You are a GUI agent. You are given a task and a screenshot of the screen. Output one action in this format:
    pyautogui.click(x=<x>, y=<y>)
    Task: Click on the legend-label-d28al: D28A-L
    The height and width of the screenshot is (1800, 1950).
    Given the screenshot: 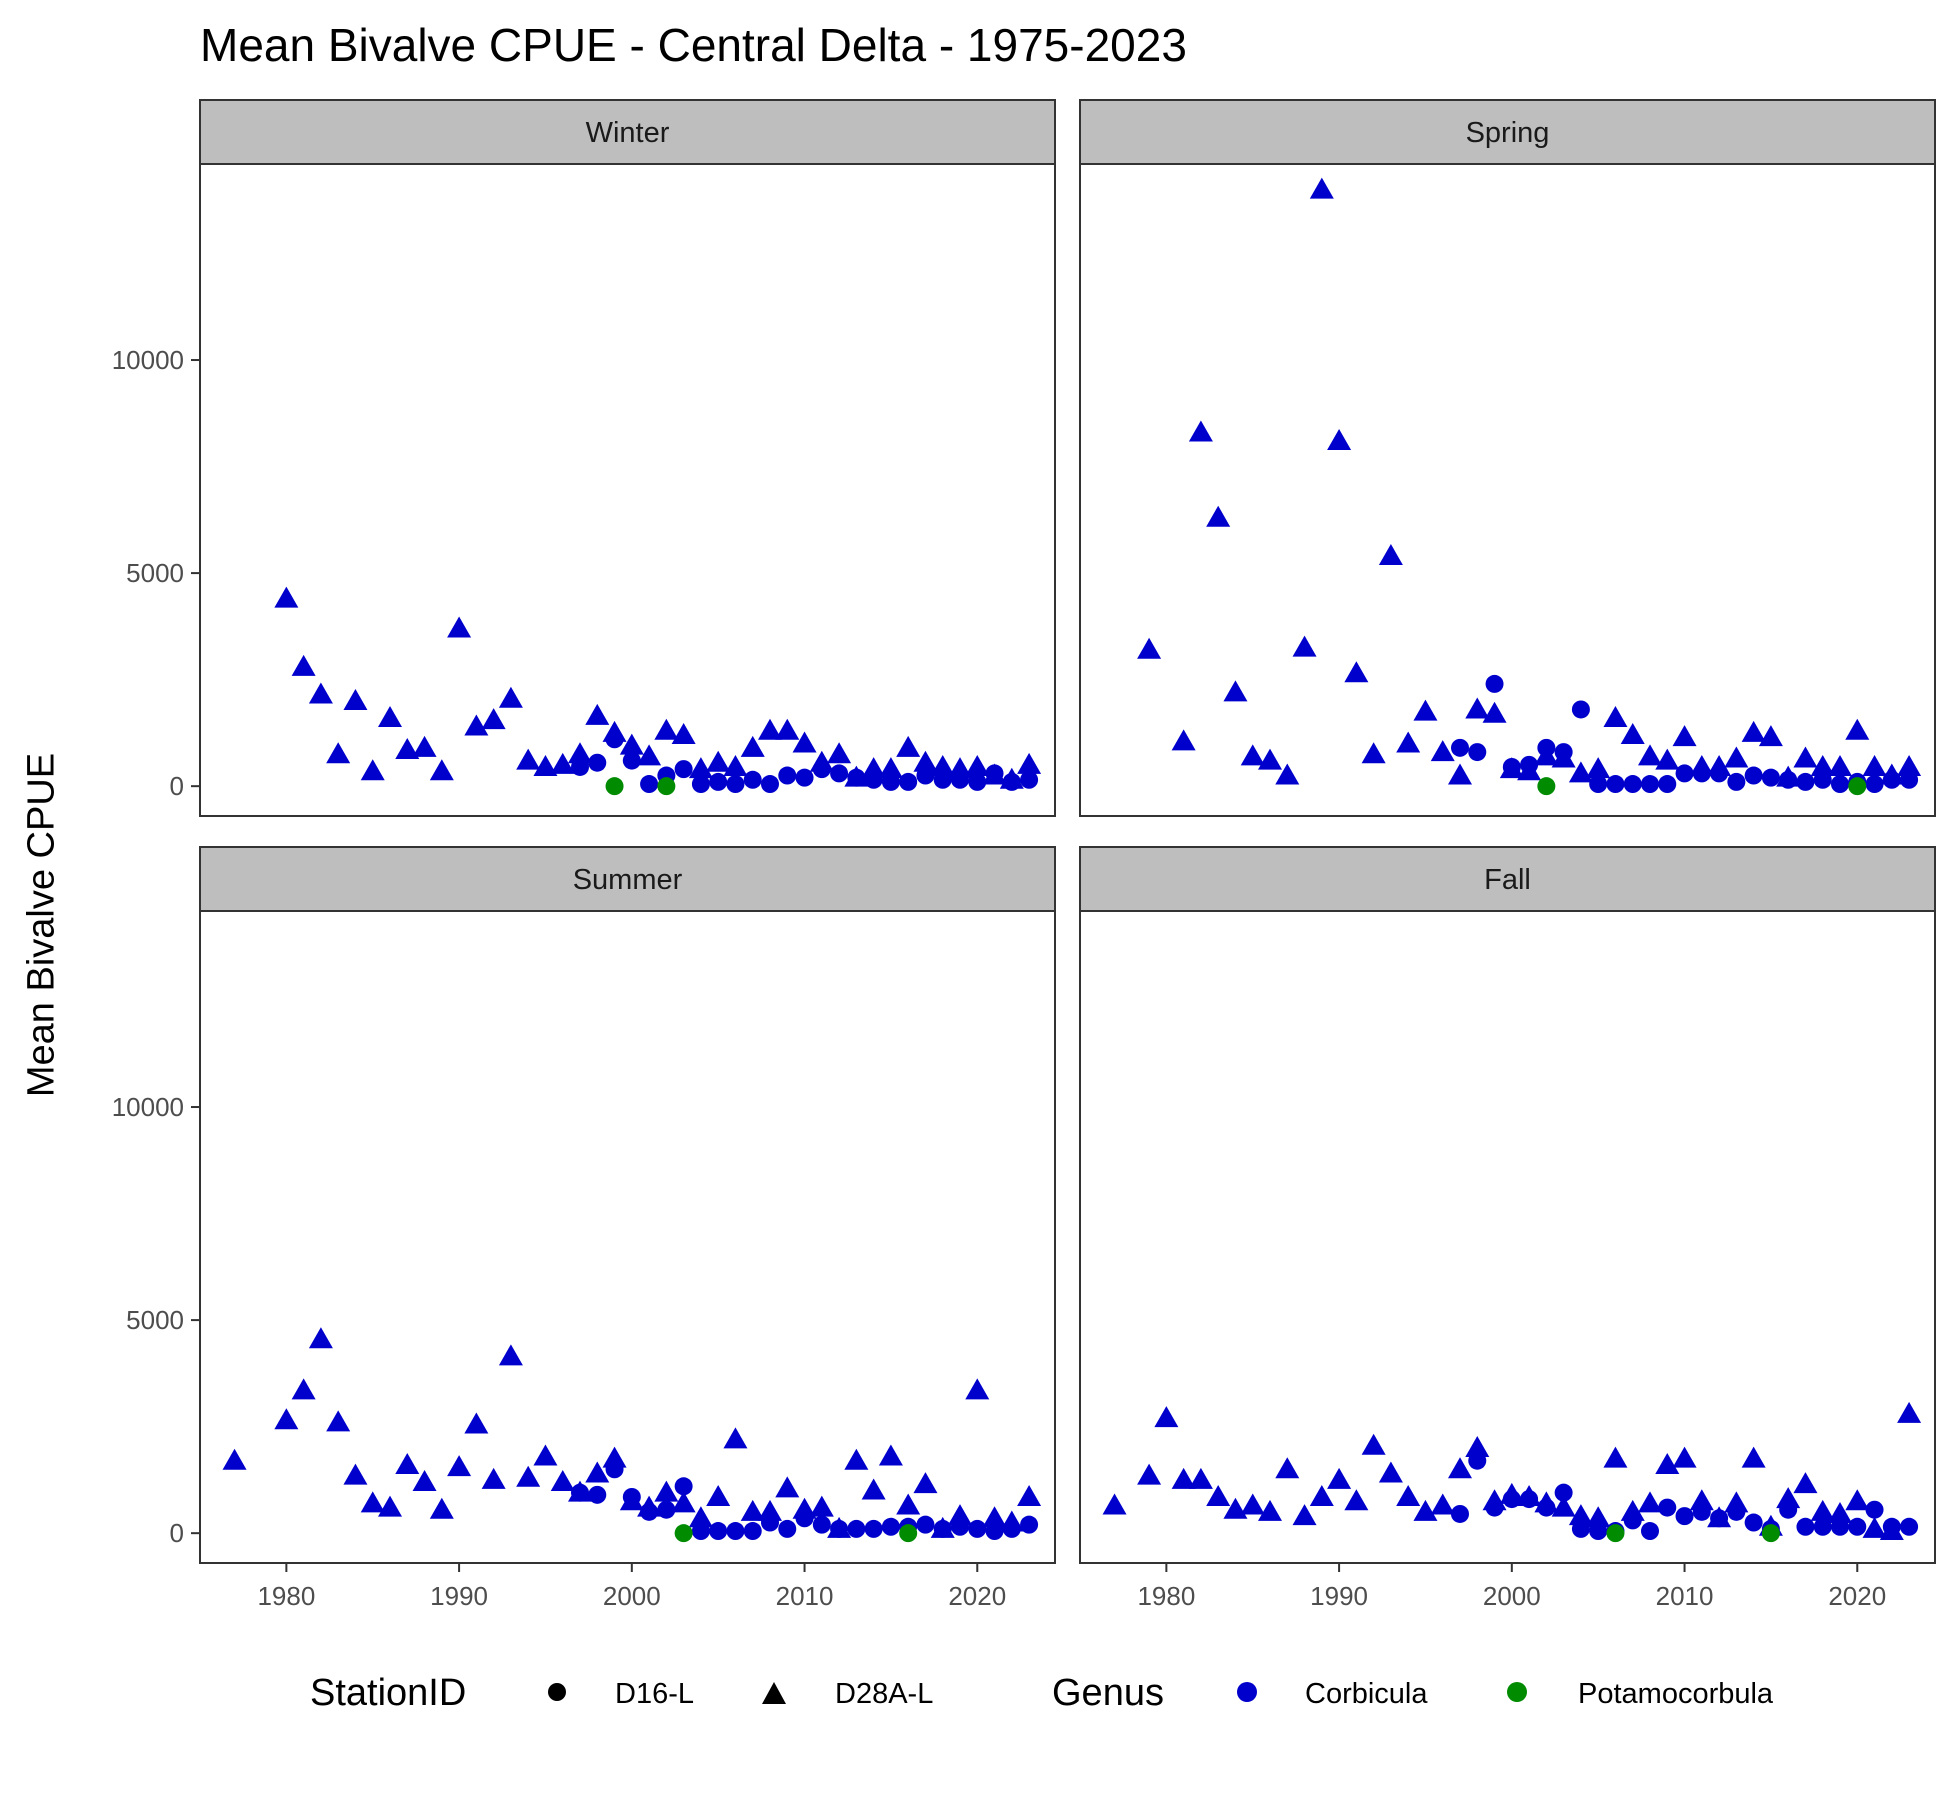 What is the action you would take?
    pyautogui.click(x=884, y=1694)
    